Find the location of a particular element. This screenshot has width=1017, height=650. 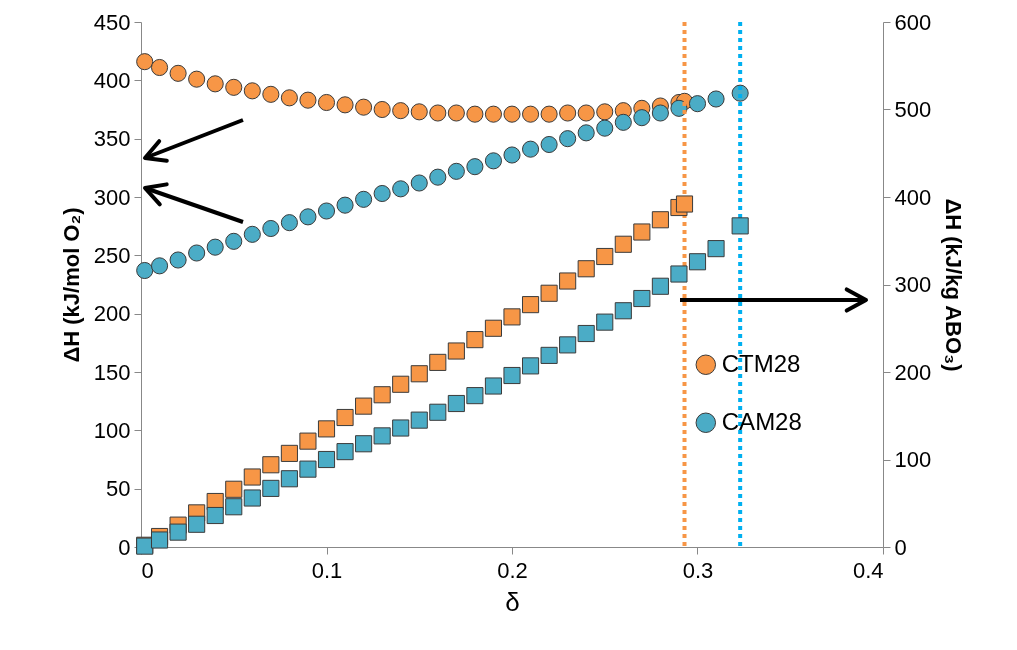

y2-tick-label: 300 is located at coordinates (913, 284).